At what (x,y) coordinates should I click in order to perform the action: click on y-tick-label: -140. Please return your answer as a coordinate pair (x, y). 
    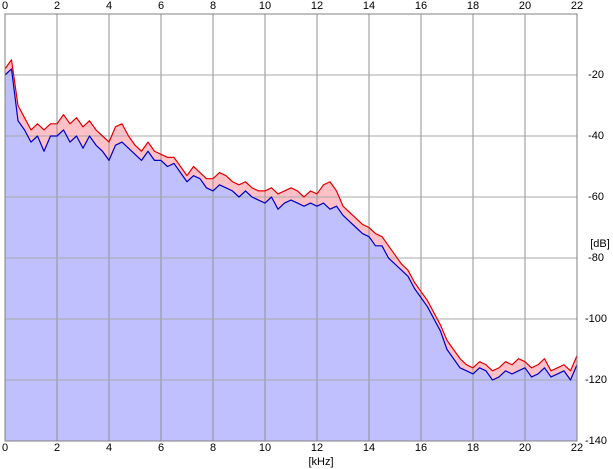
    Looking at the image, I should click on (596, 441).